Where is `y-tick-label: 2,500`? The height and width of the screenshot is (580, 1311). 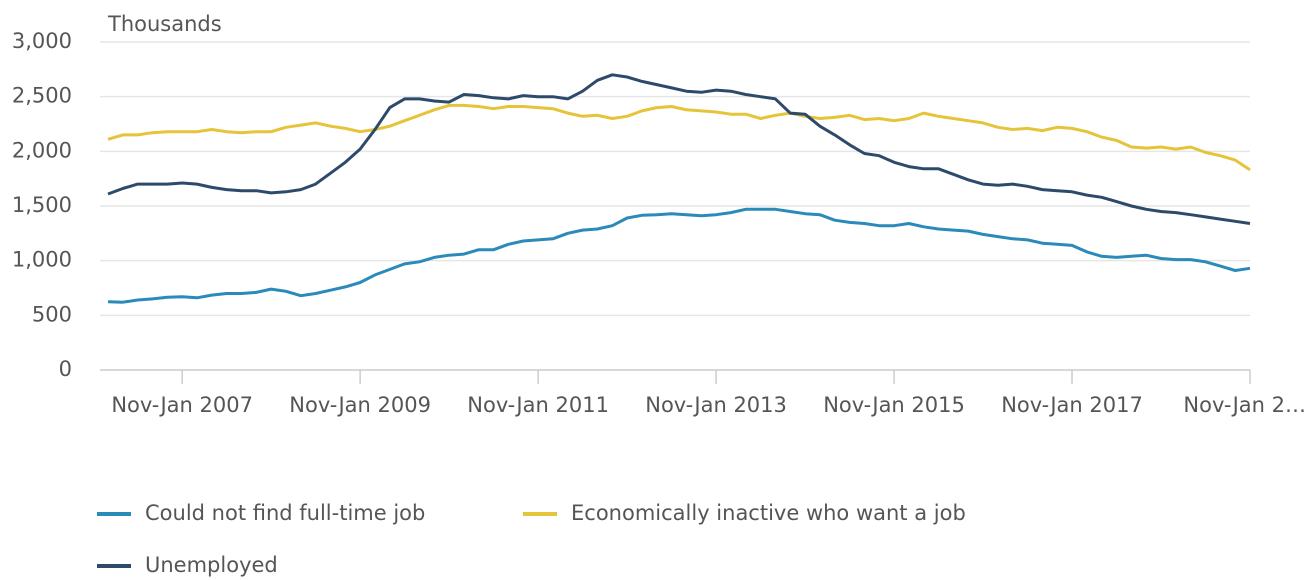 y-tick-label: 2,500 is located at coordinates (42, 96).